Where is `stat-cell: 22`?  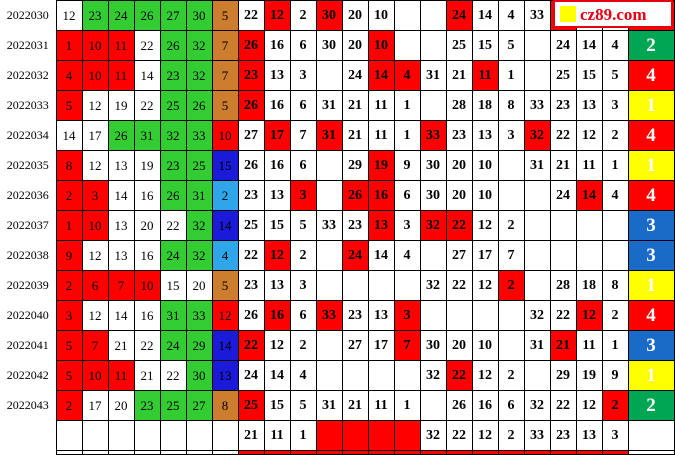 stat-cell: 22 is located at coordinates (459, 435).